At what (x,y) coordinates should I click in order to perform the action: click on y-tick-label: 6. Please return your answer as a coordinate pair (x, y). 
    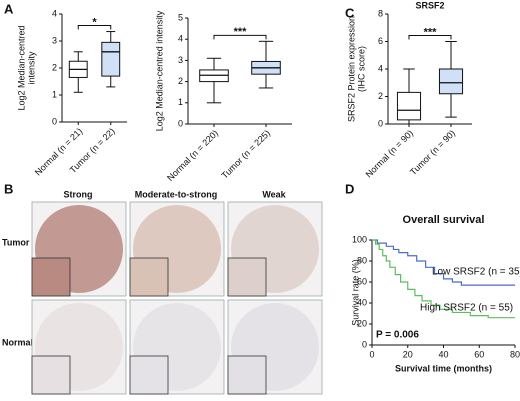
    Looking at the image, I should click on (380, 41).